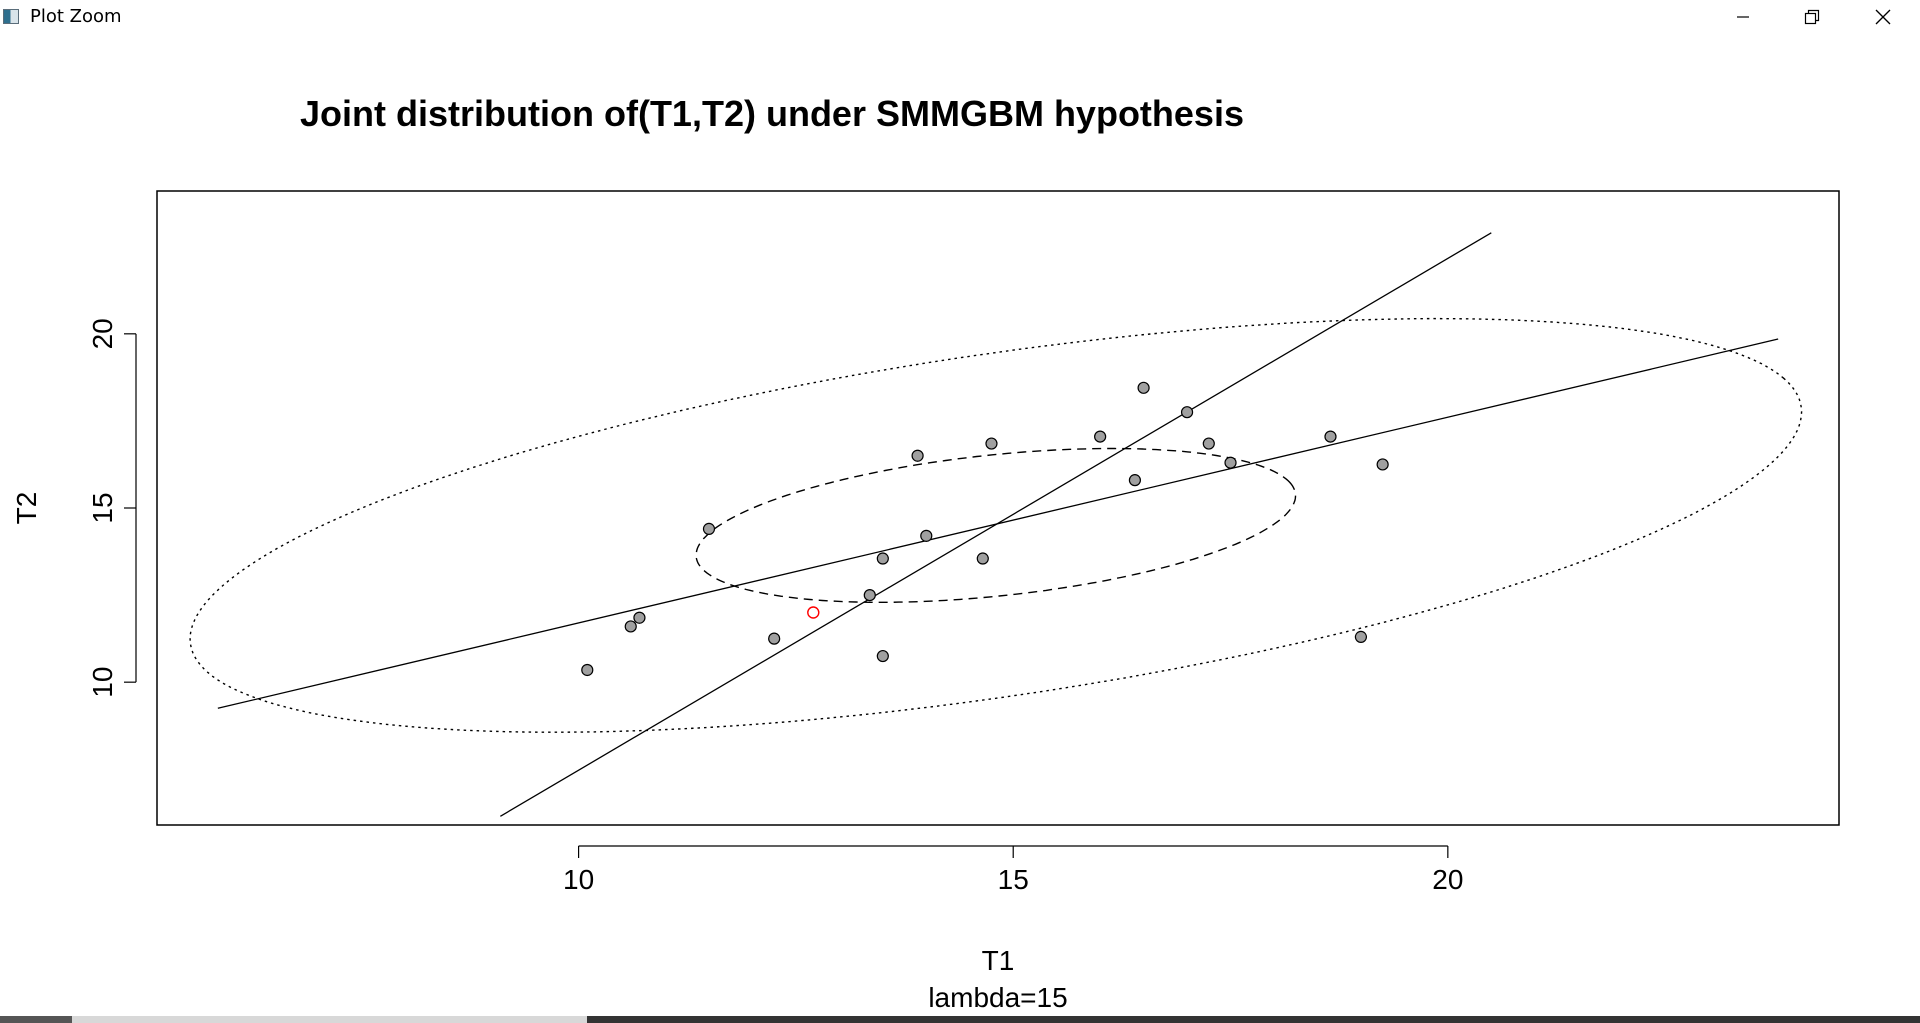 The image size is (1920, 1023). I want to click on data-points, so click(985, 529).